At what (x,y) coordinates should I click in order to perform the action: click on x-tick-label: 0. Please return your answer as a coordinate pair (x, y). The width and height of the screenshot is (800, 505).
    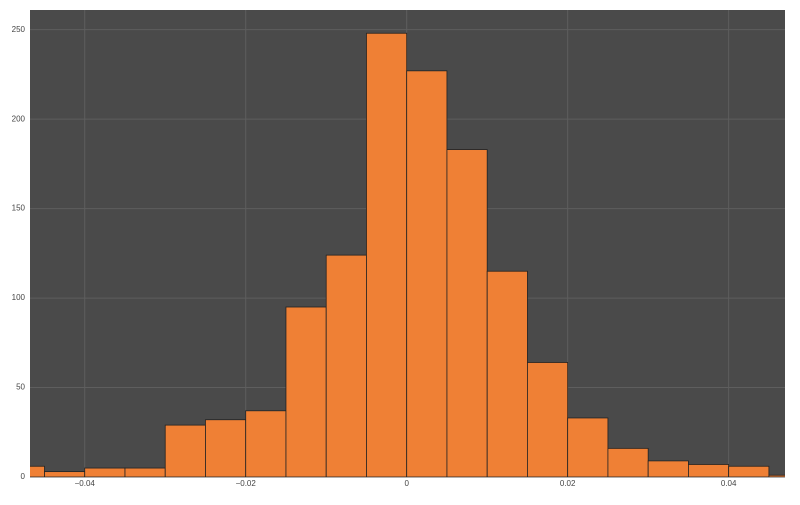
    Looking at the image, I should click on (406, 483).